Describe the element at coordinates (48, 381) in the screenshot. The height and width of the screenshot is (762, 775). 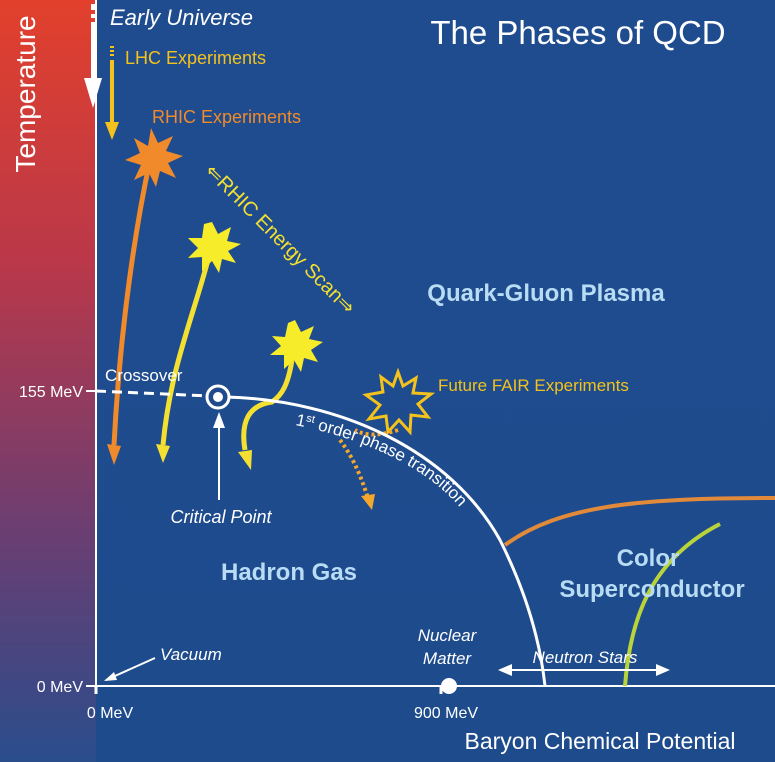
I see `temperature-gradient-bar` at that location.